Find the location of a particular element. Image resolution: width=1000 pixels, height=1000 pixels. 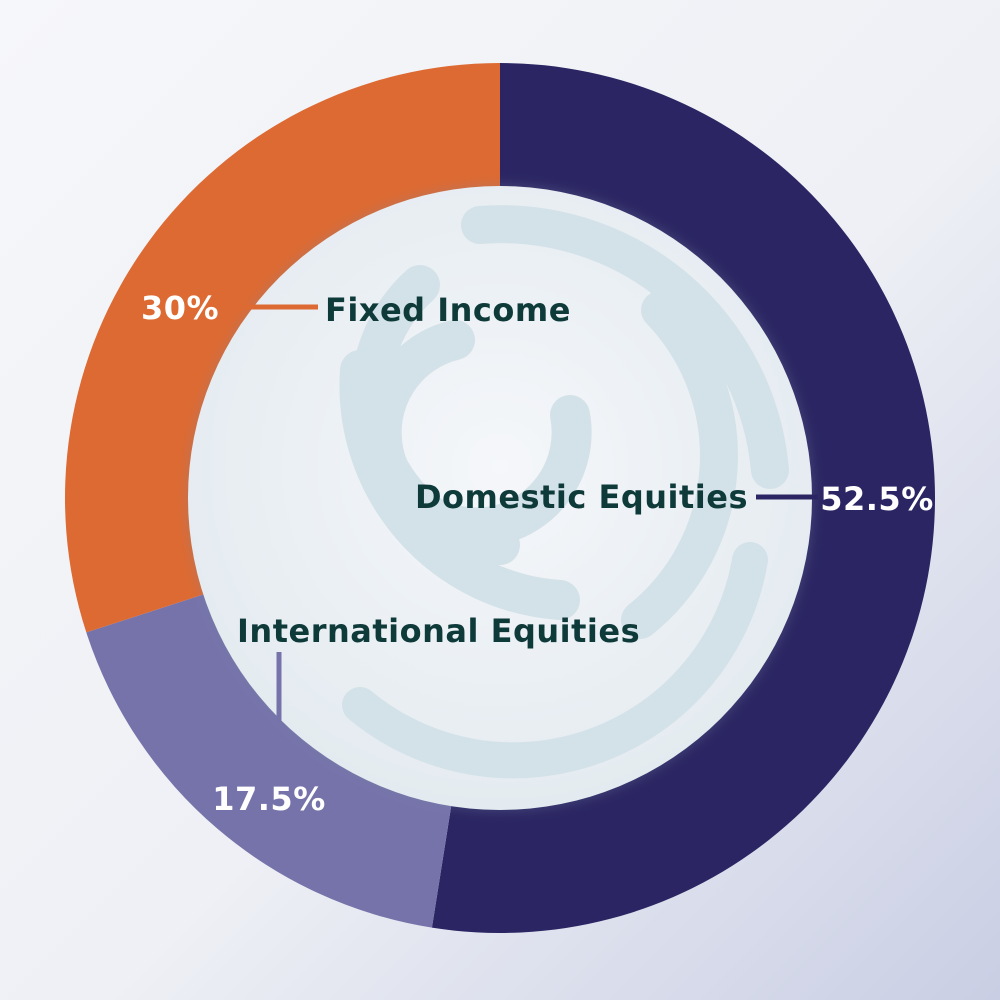

fixed-income-value-label: 30% is located at coordinates (180, 308).